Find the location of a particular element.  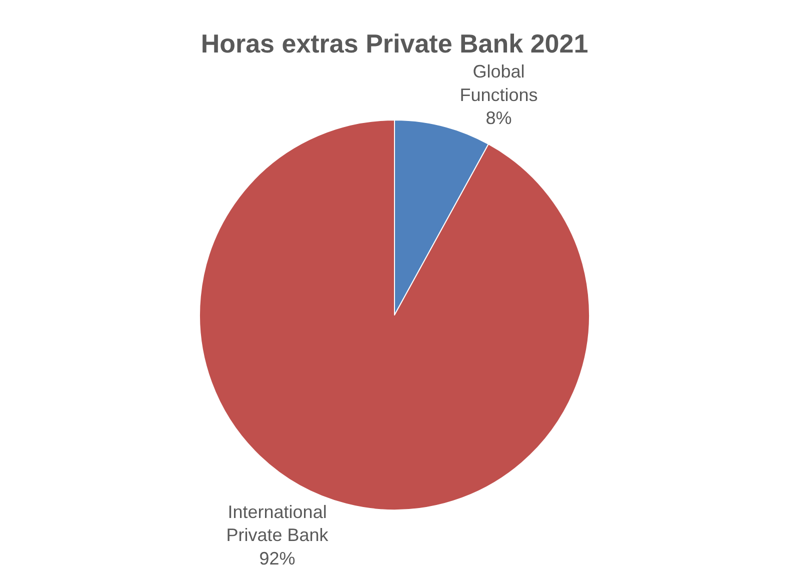

data-label: 8% is located at coordinates (499, 118).